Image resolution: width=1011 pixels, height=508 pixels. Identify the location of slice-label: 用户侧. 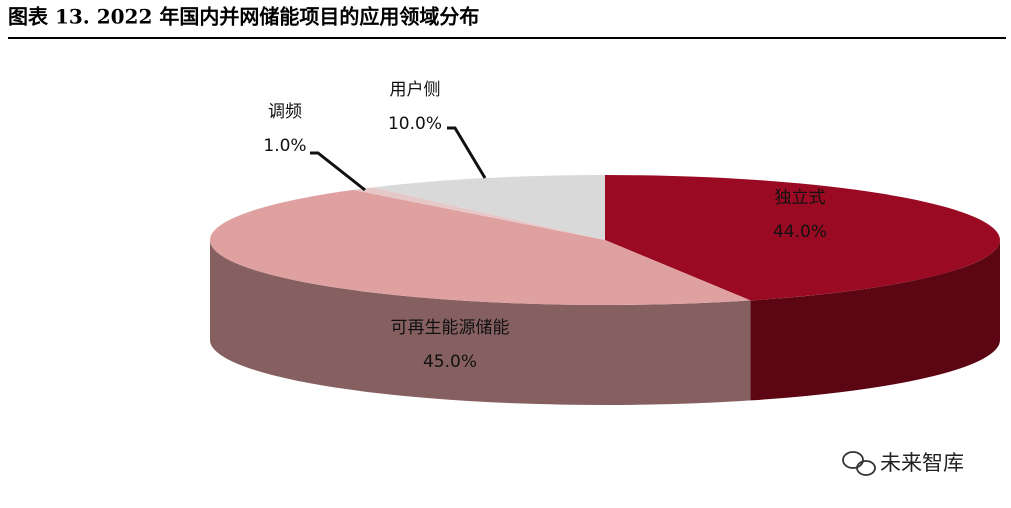
(415, 90).